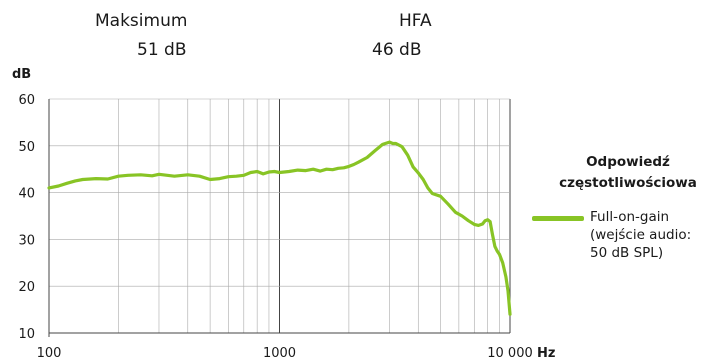  Describe the element at coordinates (558, 218) in the screenshot. I see `legend-swatch` at that location.